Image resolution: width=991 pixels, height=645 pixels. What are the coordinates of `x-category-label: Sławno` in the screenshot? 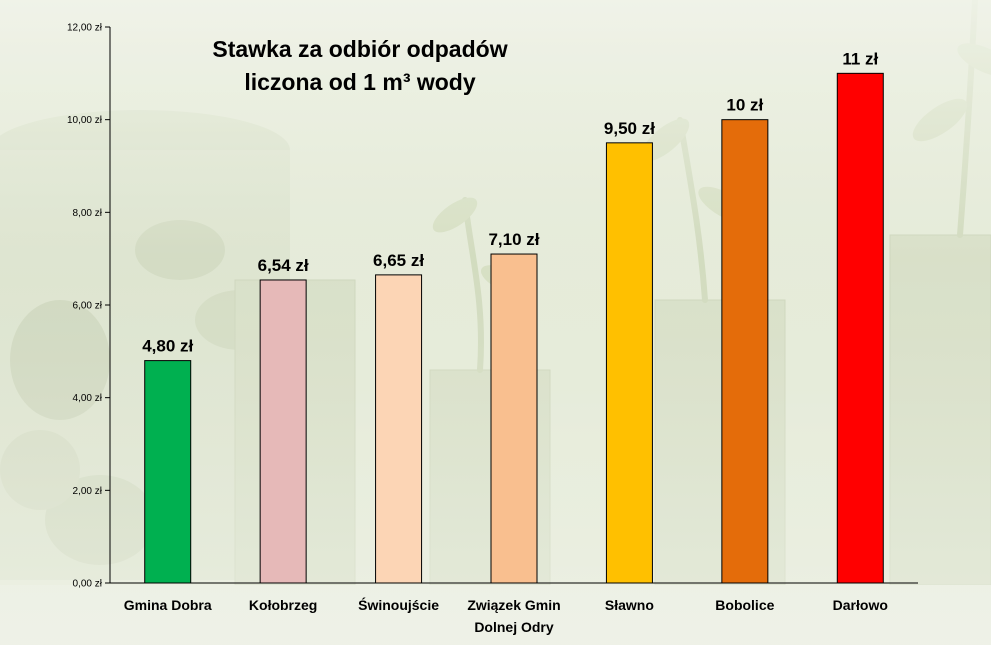 It's located at (629, 605).